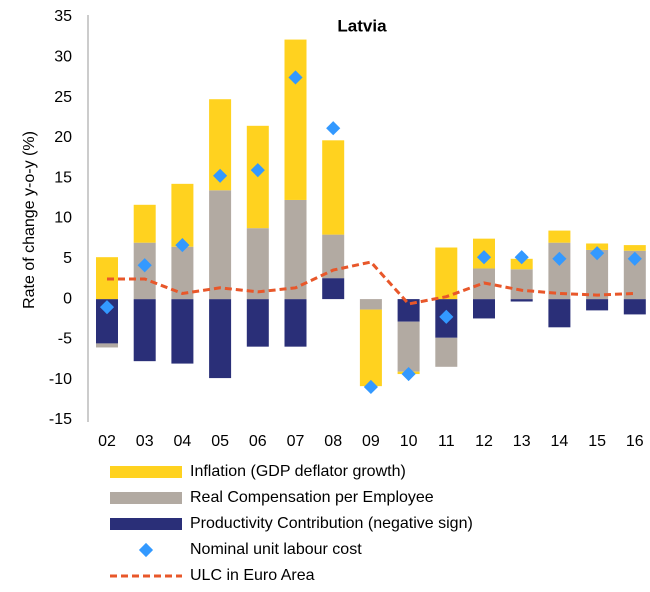 This screenshot has width=650, height=592. Describe the element at coordinates (560, 441) in the screenshot. I see `x-tick-label: 14` at that location.